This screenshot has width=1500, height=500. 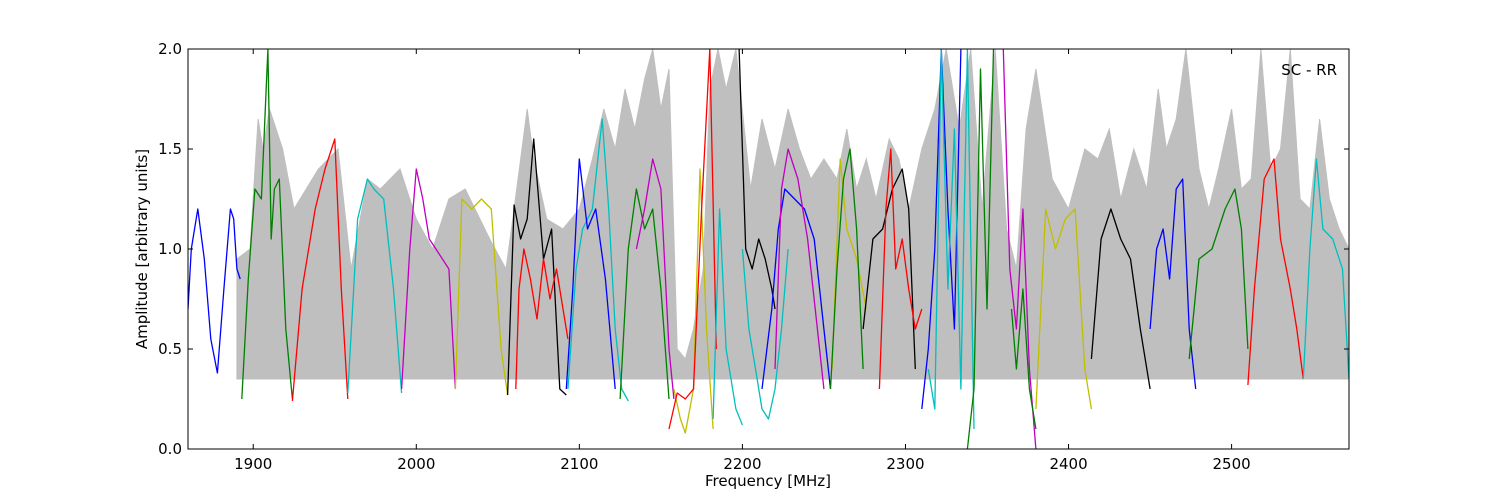 I want to click on y-tick-label: 0.0, so click(x=170, y=449).